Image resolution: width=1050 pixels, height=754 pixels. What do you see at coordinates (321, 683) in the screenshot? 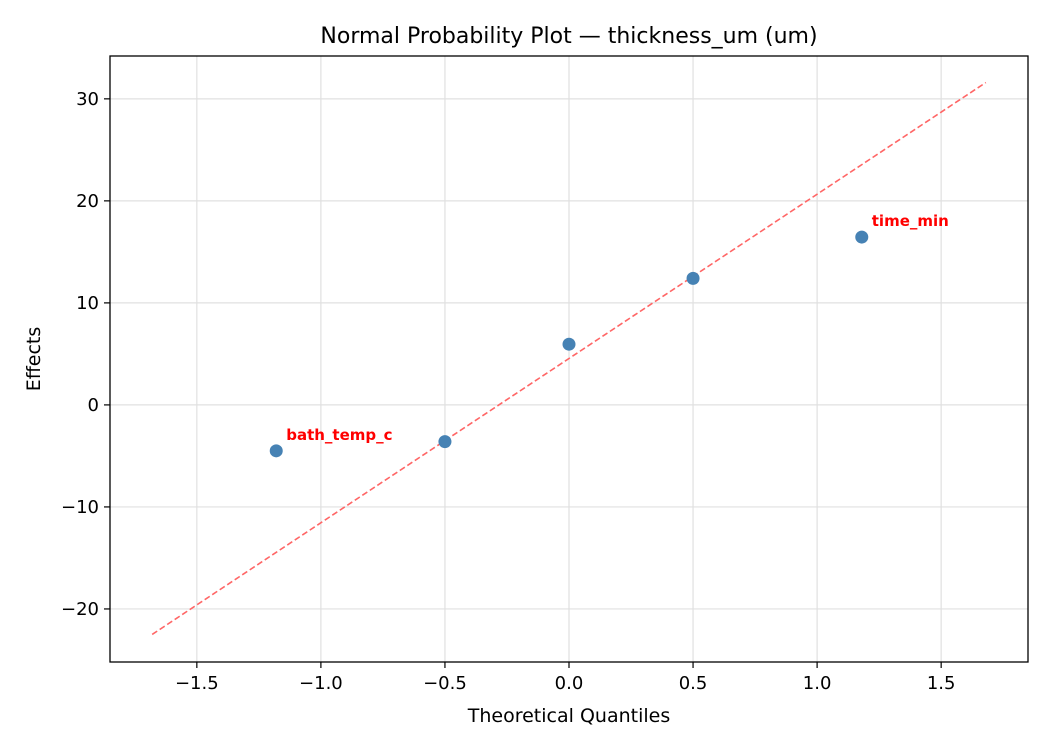
I see `x-tick-label: −1.0` at bounding box center [321, 683].